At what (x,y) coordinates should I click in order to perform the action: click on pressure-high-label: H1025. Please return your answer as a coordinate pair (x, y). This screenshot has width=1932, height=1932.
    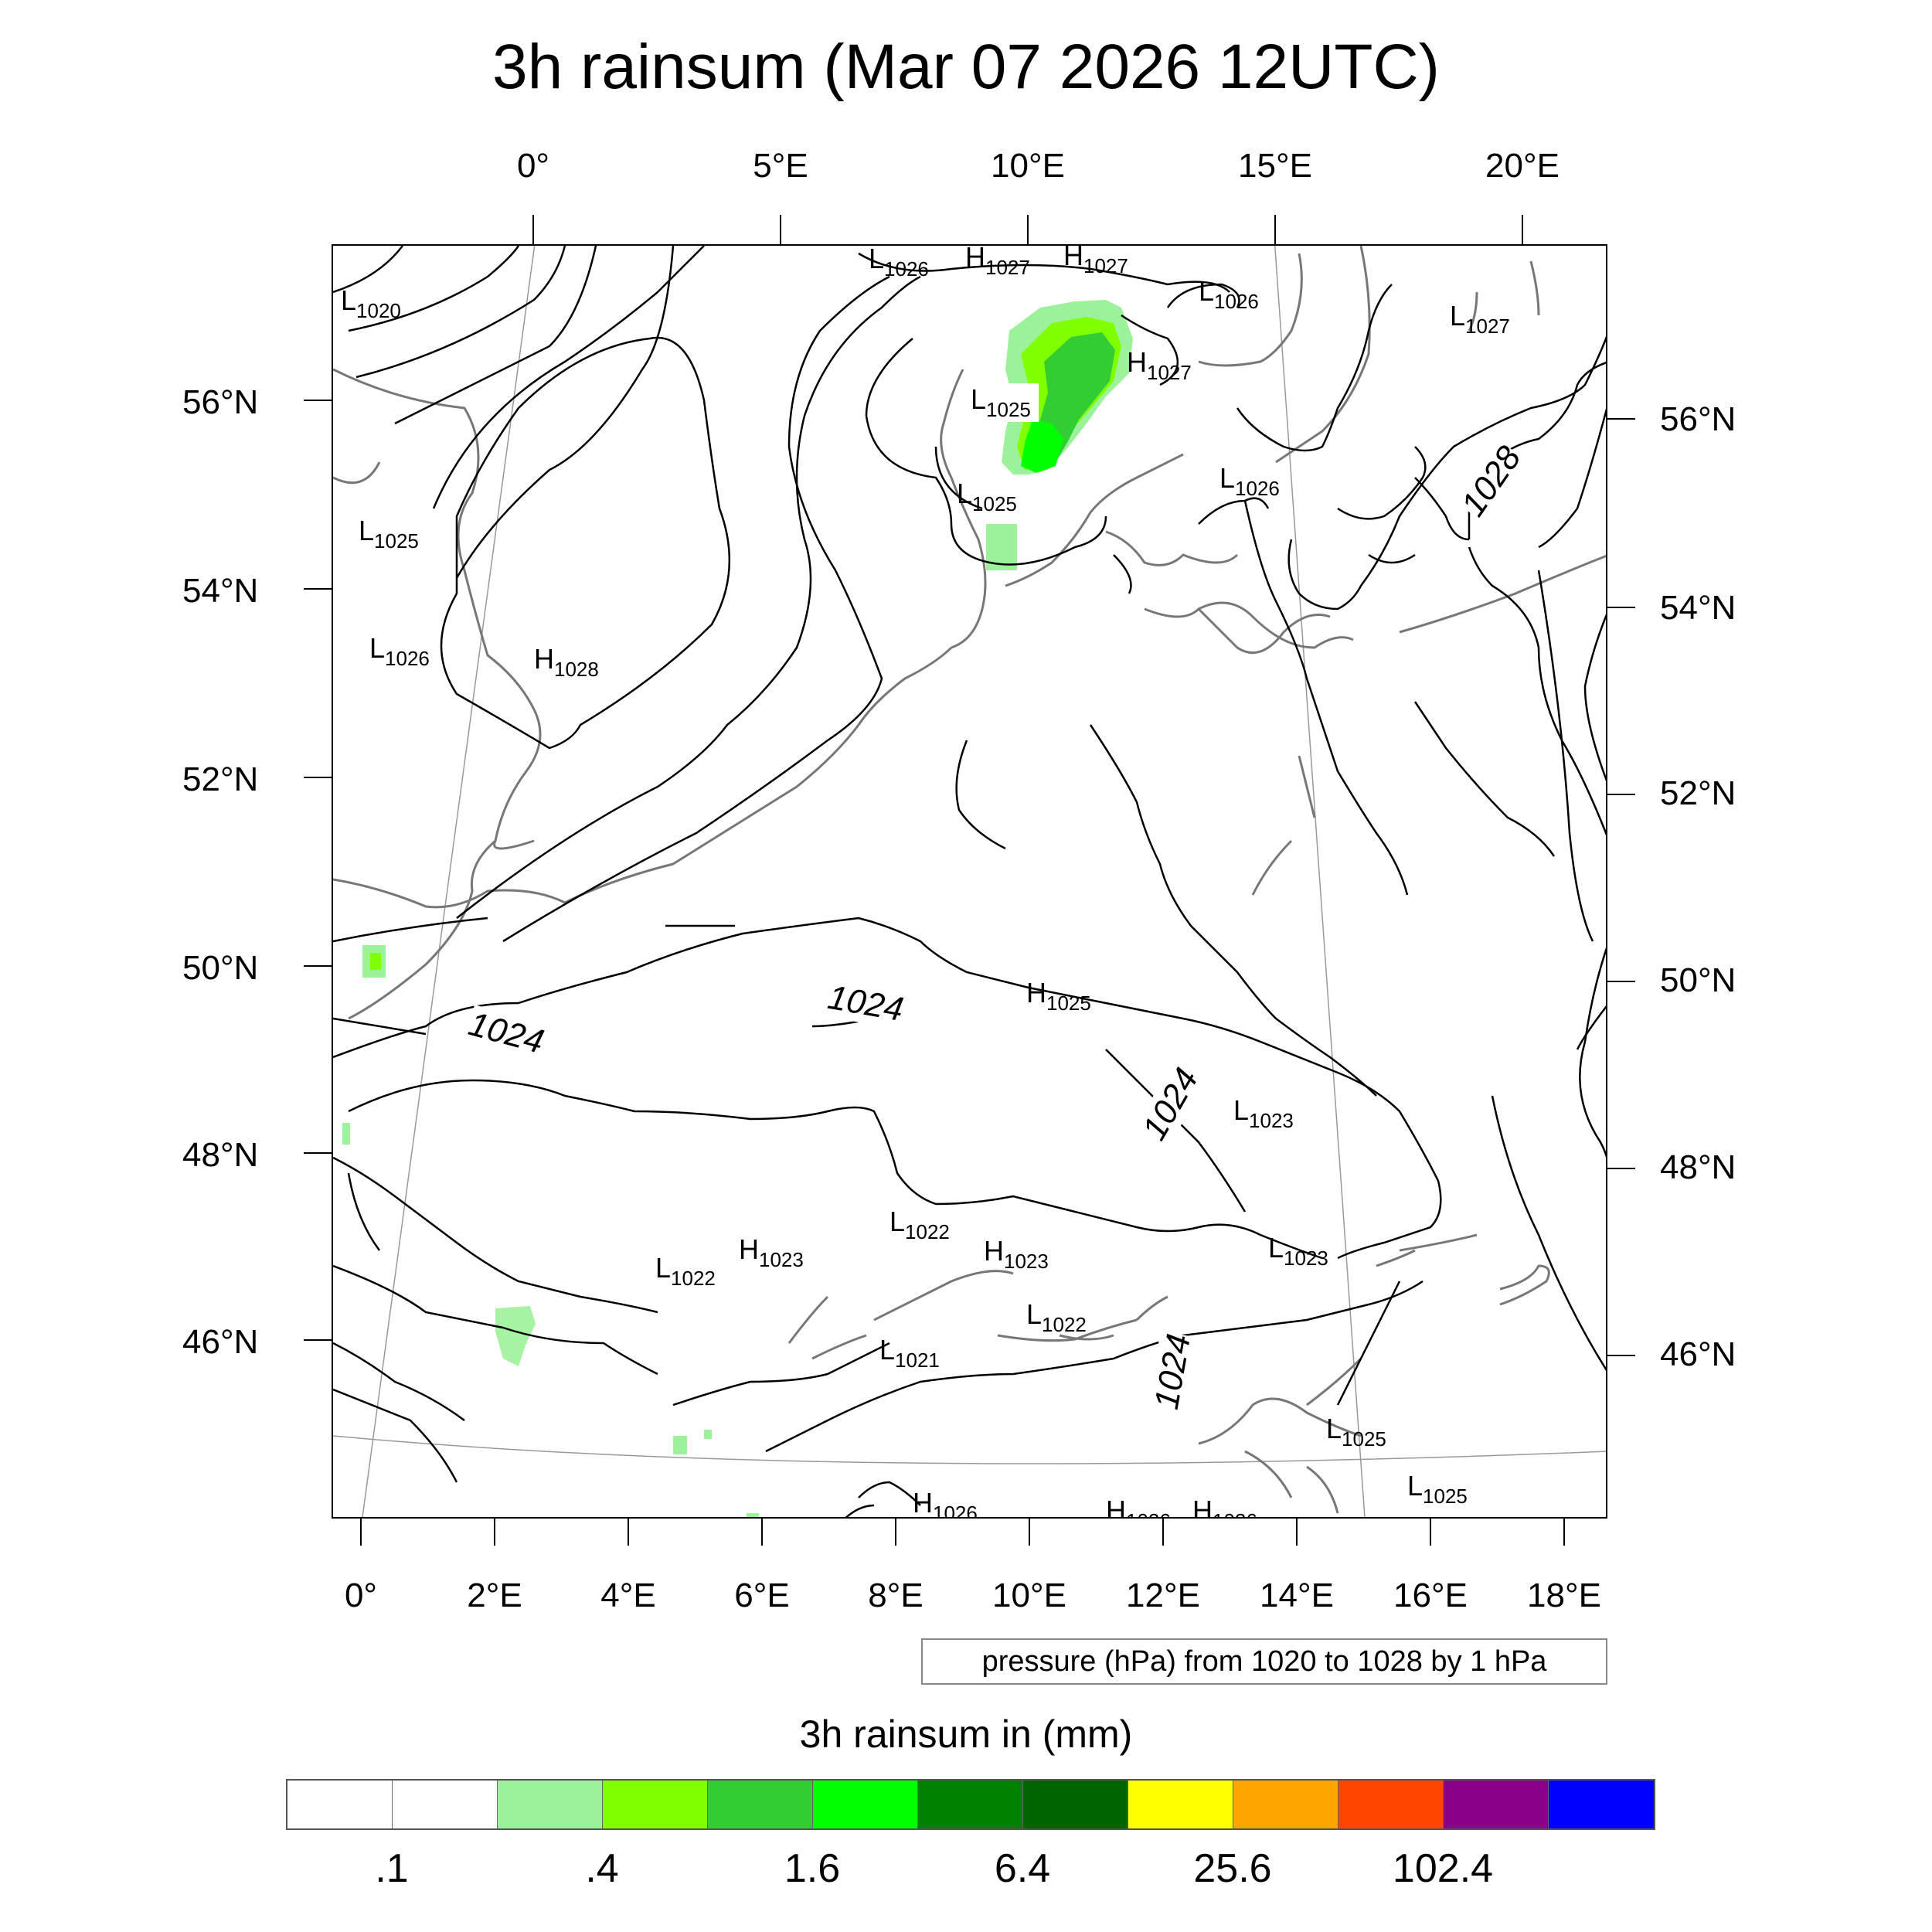
    Looking at the image, I should click on (1058, 996).